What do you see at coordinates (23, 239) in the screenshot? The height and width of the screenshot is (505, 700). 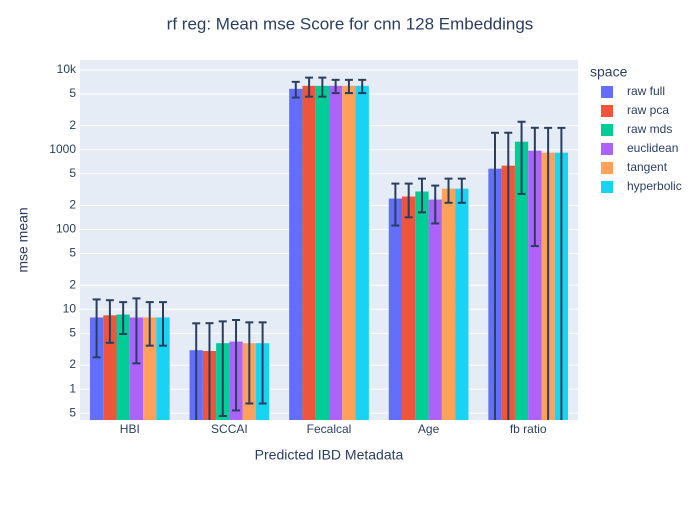 I see `y-axis-title: mse mean` at bounding box center [23, 239].